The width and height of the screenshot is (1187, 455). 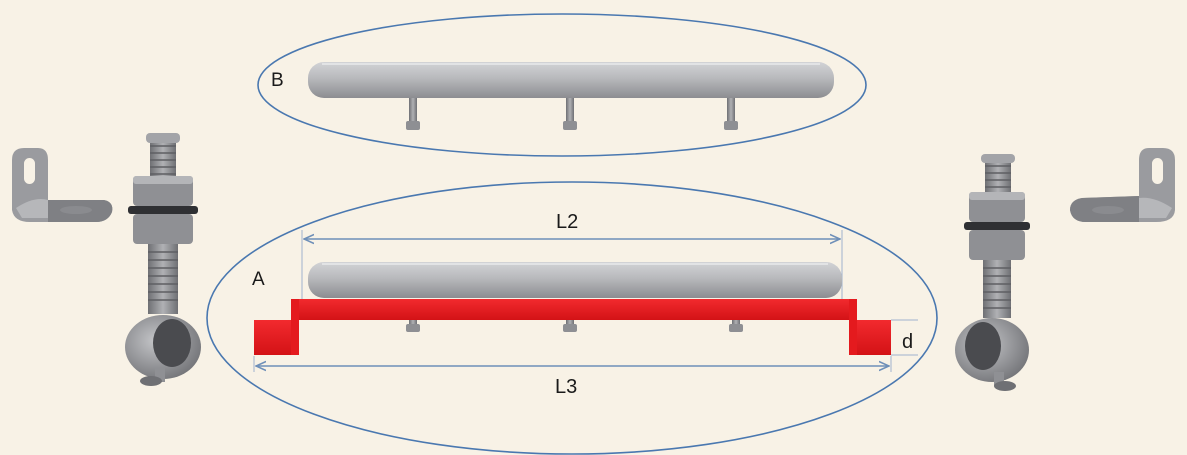 What do you see at coordinates (907, 342) in the screenshot?
I see `dimension-d-label: d` at bounding box center [907, 342].